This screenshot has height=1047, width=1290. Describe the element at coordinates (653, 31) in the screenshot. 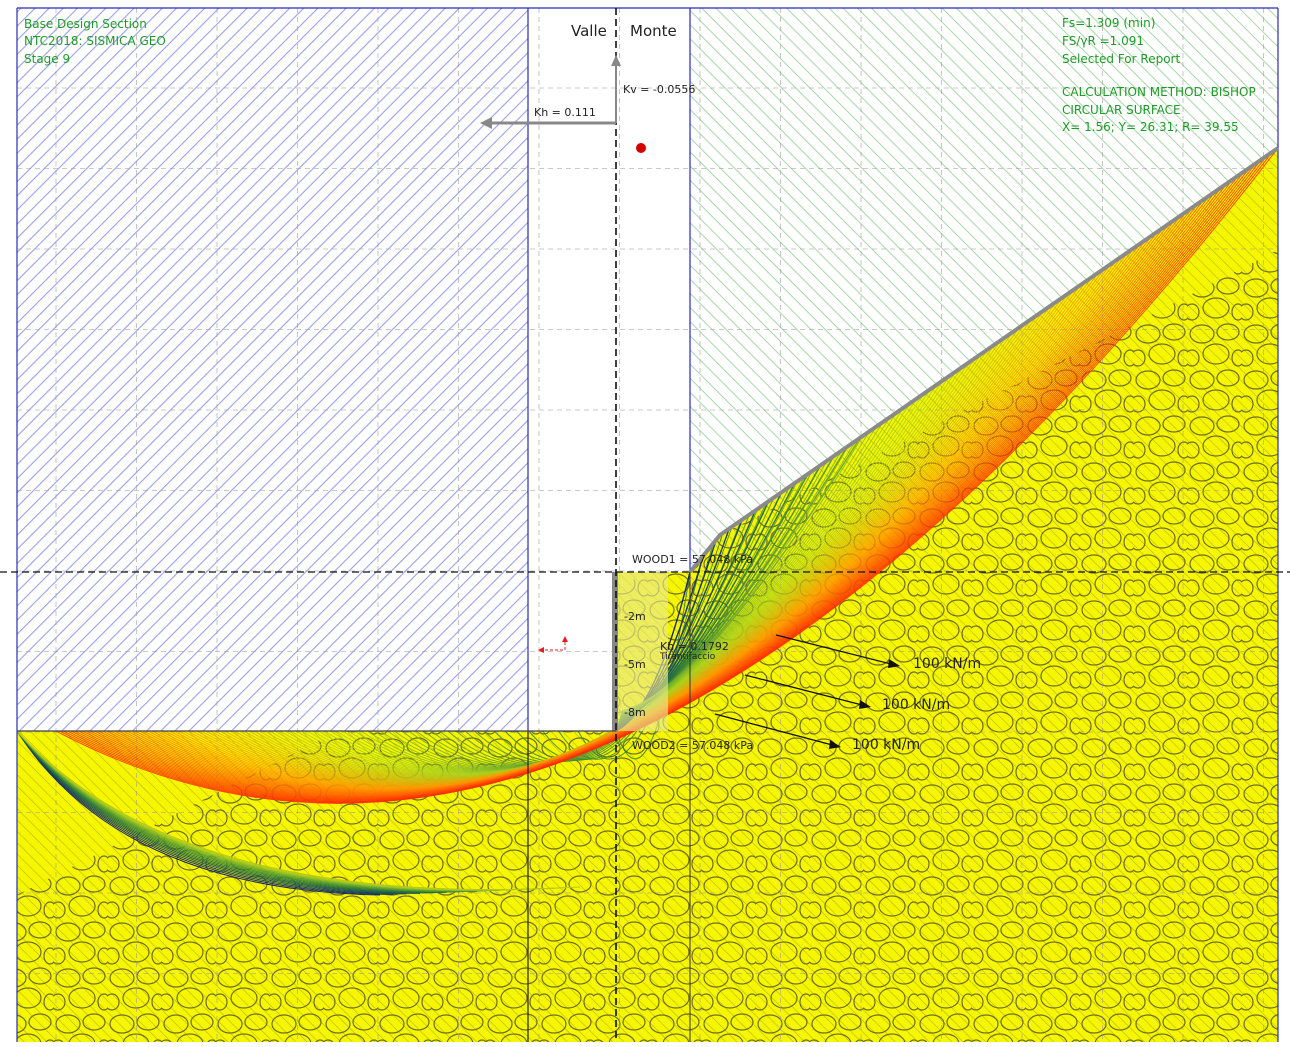

I see `monte-side-label: Monte` at that location.